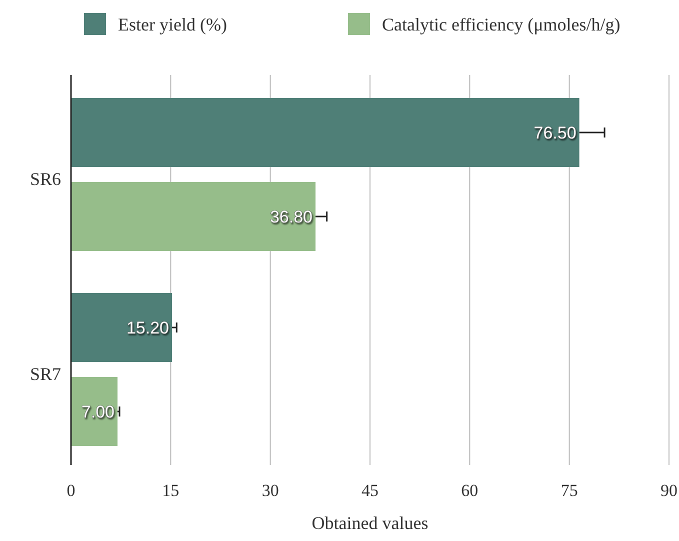 This screenshot has height=541, width=679. I want to click on text: 15.20, so click(147, 328).